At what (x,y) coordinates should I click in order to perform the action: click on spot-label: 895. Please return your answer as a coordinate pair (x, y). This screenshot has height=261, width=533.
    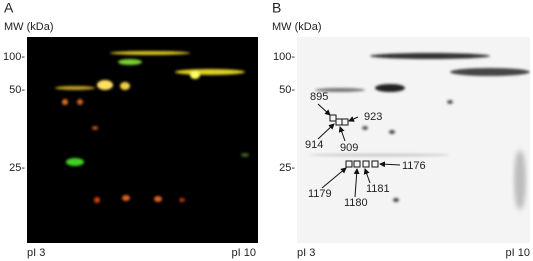
    Looking at the image, I should click on (319, 97).